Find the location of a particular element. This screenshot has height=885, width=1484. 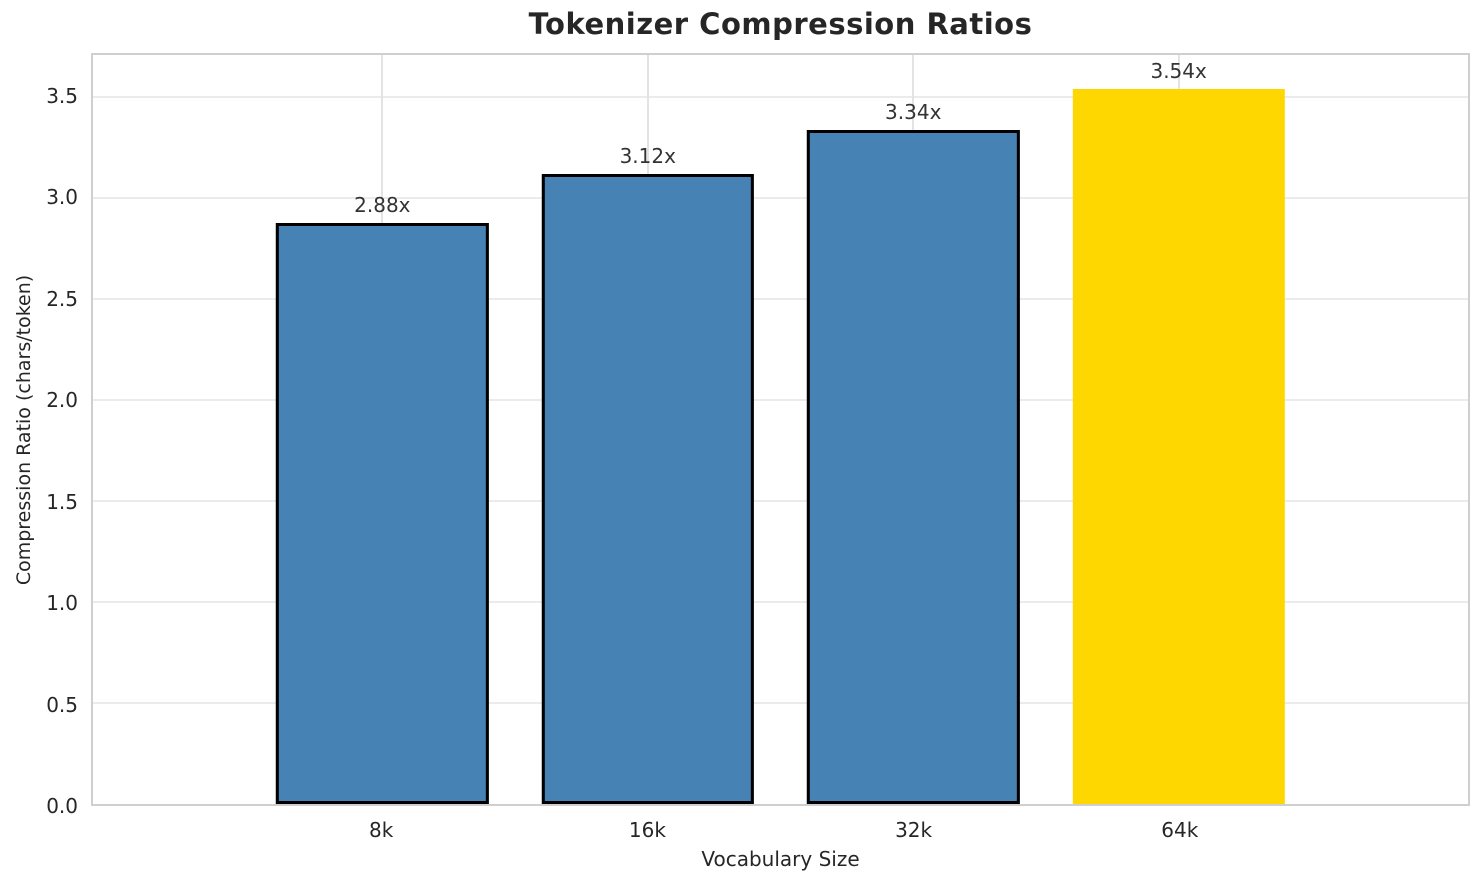

y-tick-label: 2.0 is located at coordinates (62, 400).